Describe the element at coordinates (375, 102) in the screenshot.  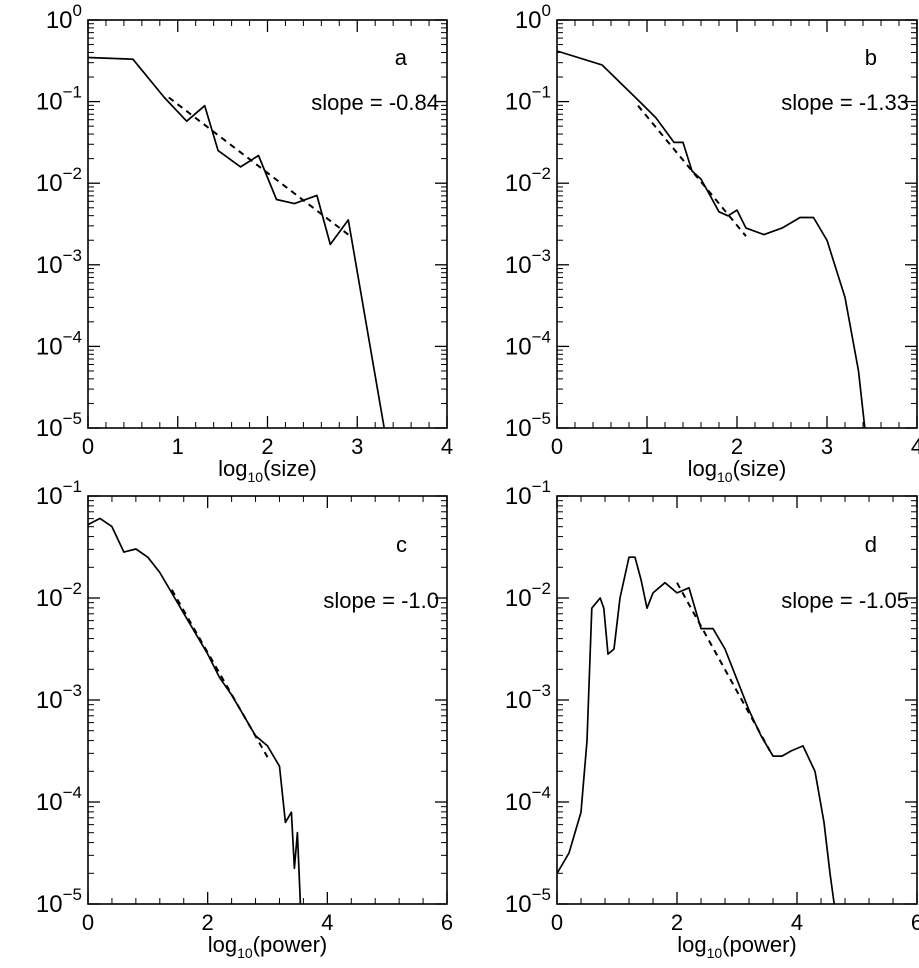
I see `slope-annotation: slope = -0.84` at that location.